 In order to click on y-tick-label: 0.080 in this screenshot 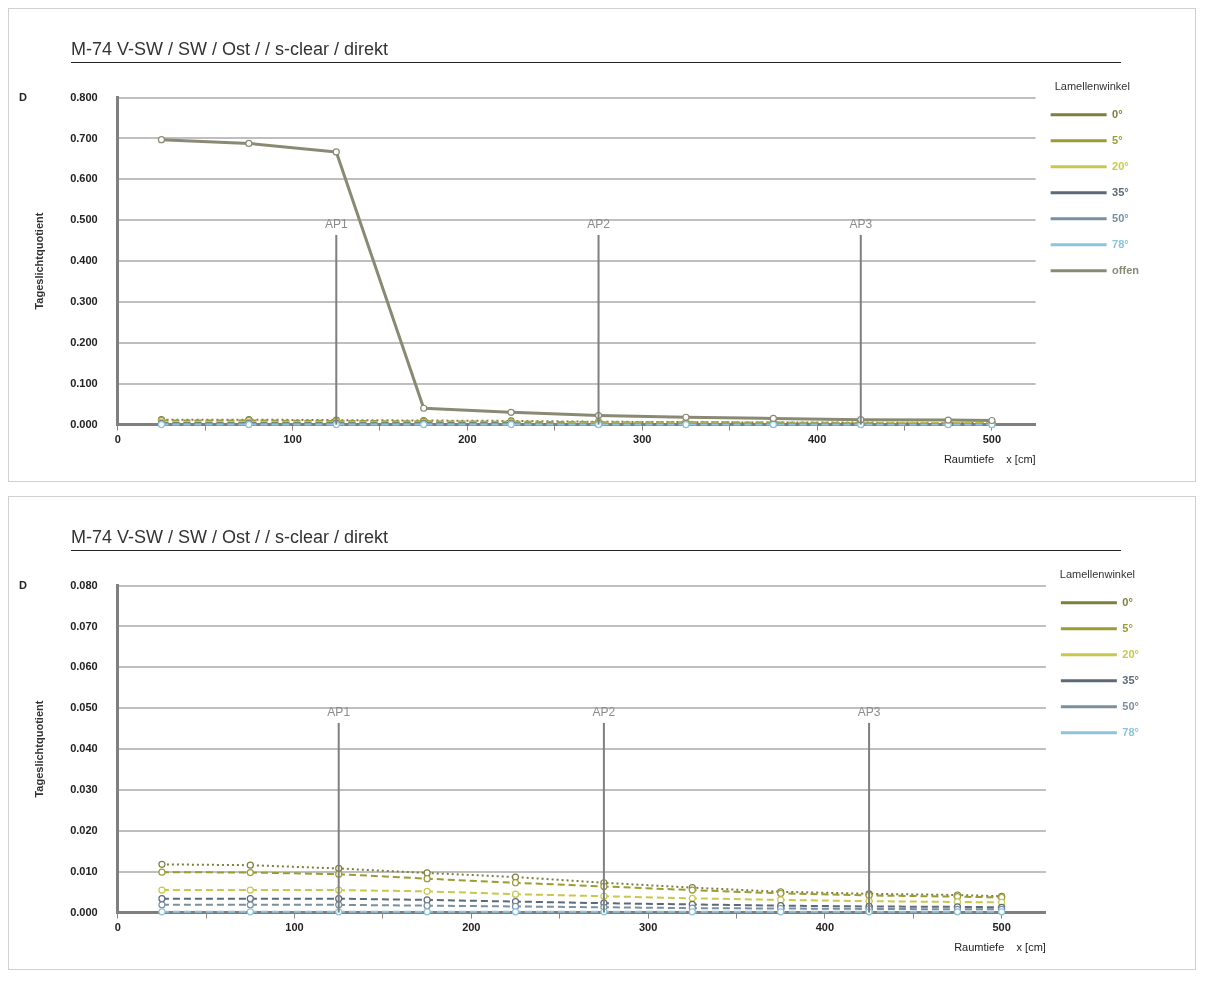, I will do `click(84, 584)`.